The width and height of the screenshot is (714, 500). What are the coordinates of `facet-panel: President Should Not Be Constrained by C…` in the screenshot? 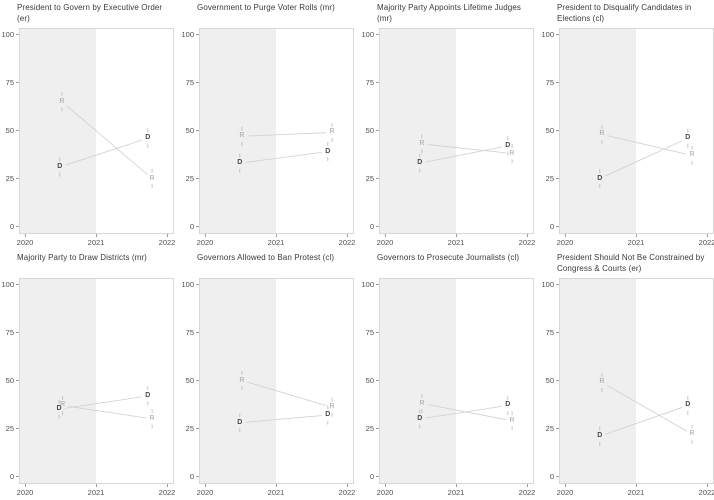 It's located at (627, 375).